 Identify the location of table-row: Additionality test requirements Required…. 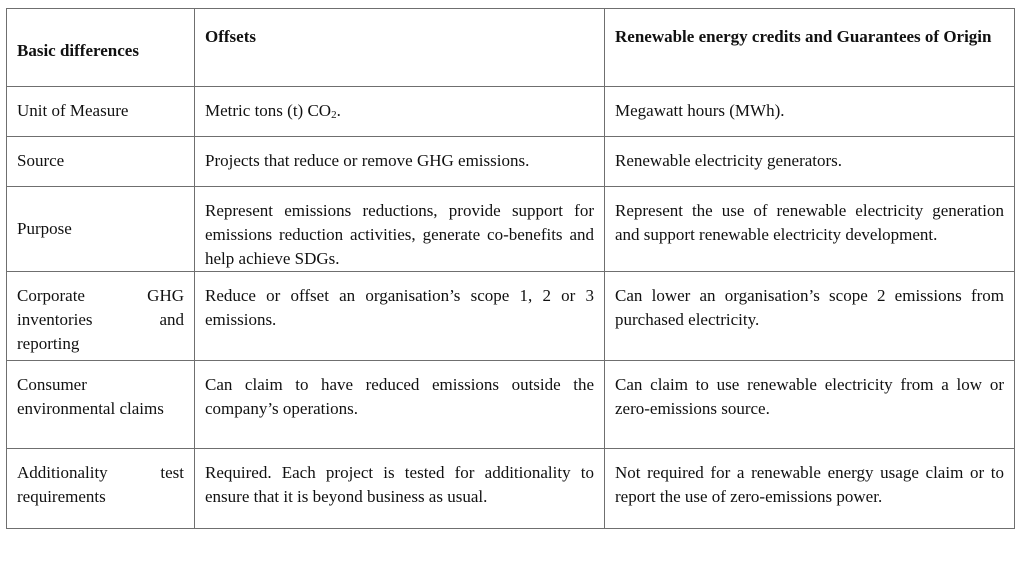
(510, 488).